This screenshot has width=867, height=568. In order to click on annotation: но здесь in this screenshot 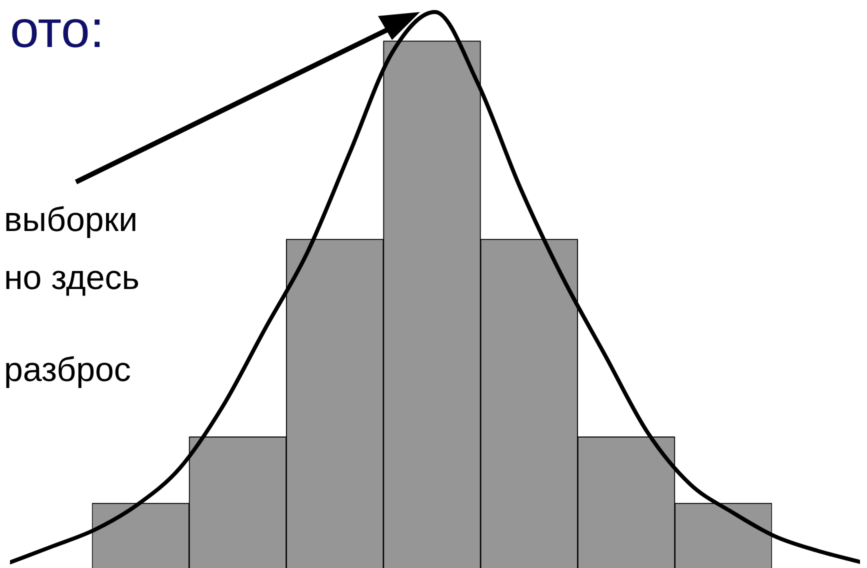, I will do `click(72, 278)`.